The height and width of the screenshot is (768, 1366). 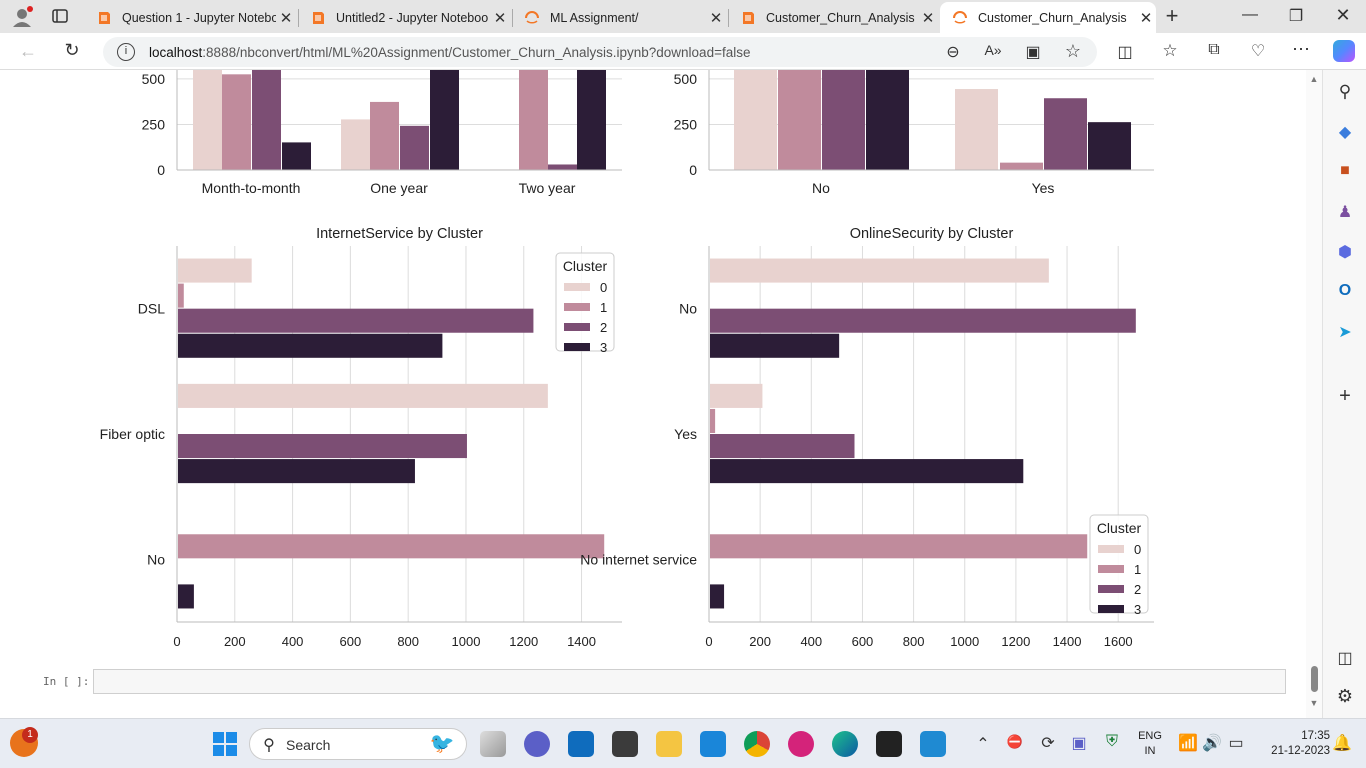 What do you see at coordinates (625, 744) in the screenshot?
I see `sublime-text-icon` at bounding box center [625, 744].